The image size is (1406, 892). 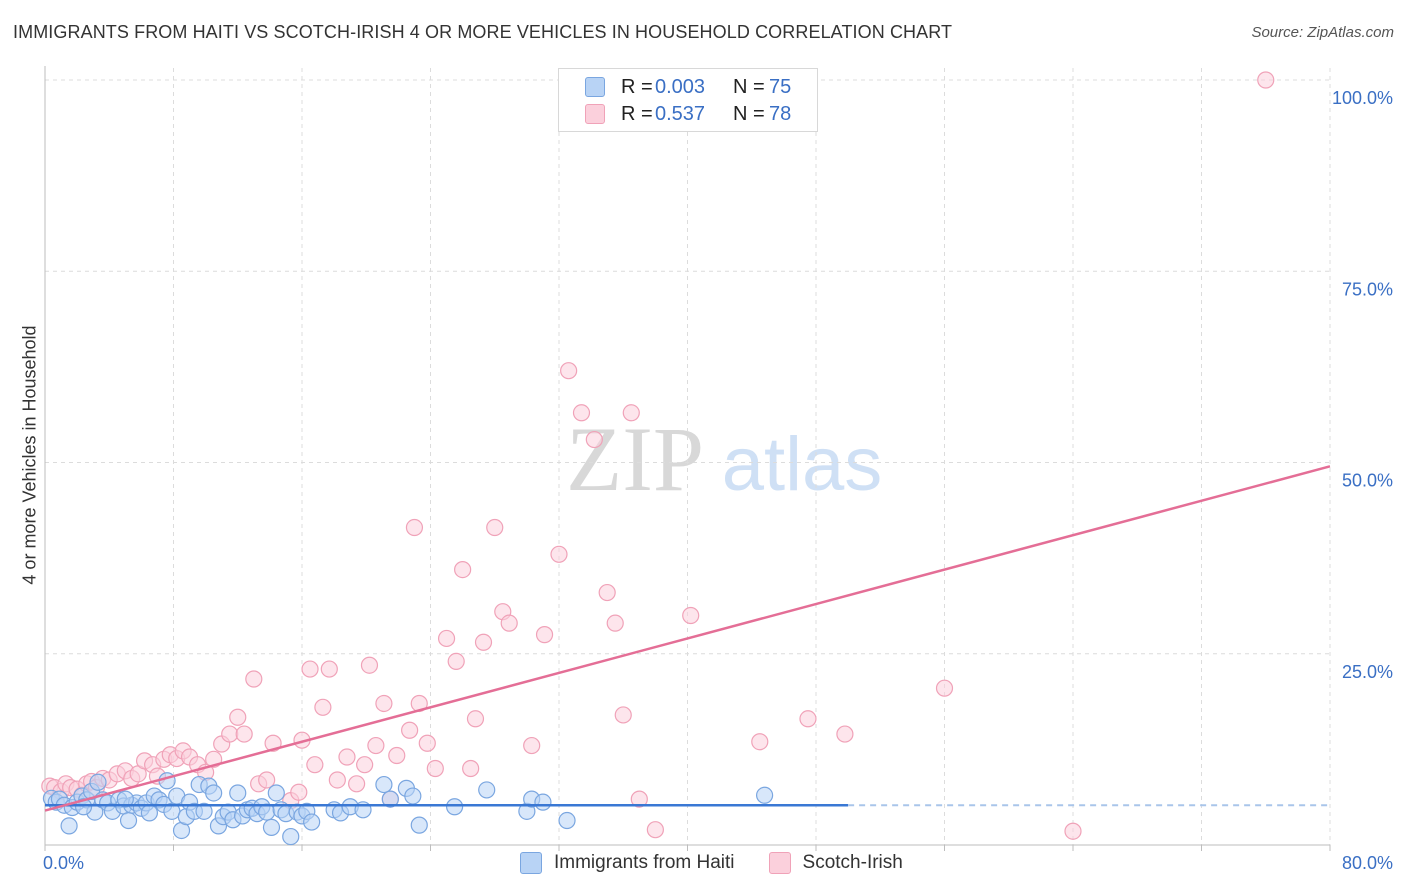 I want to click on series-legend-item-scotch-irish: Scotch-Irish, so click(x=835, y=863).